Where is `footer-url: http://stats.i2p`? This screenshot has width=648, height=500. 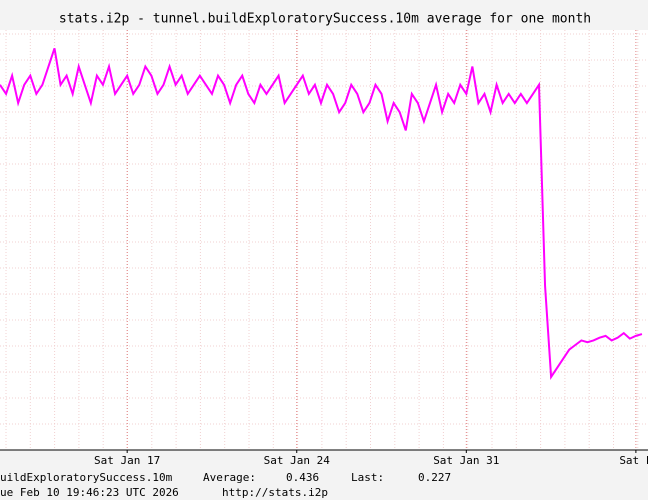 footer-url: http://stats.i2p is located at coordinates (275, 492).